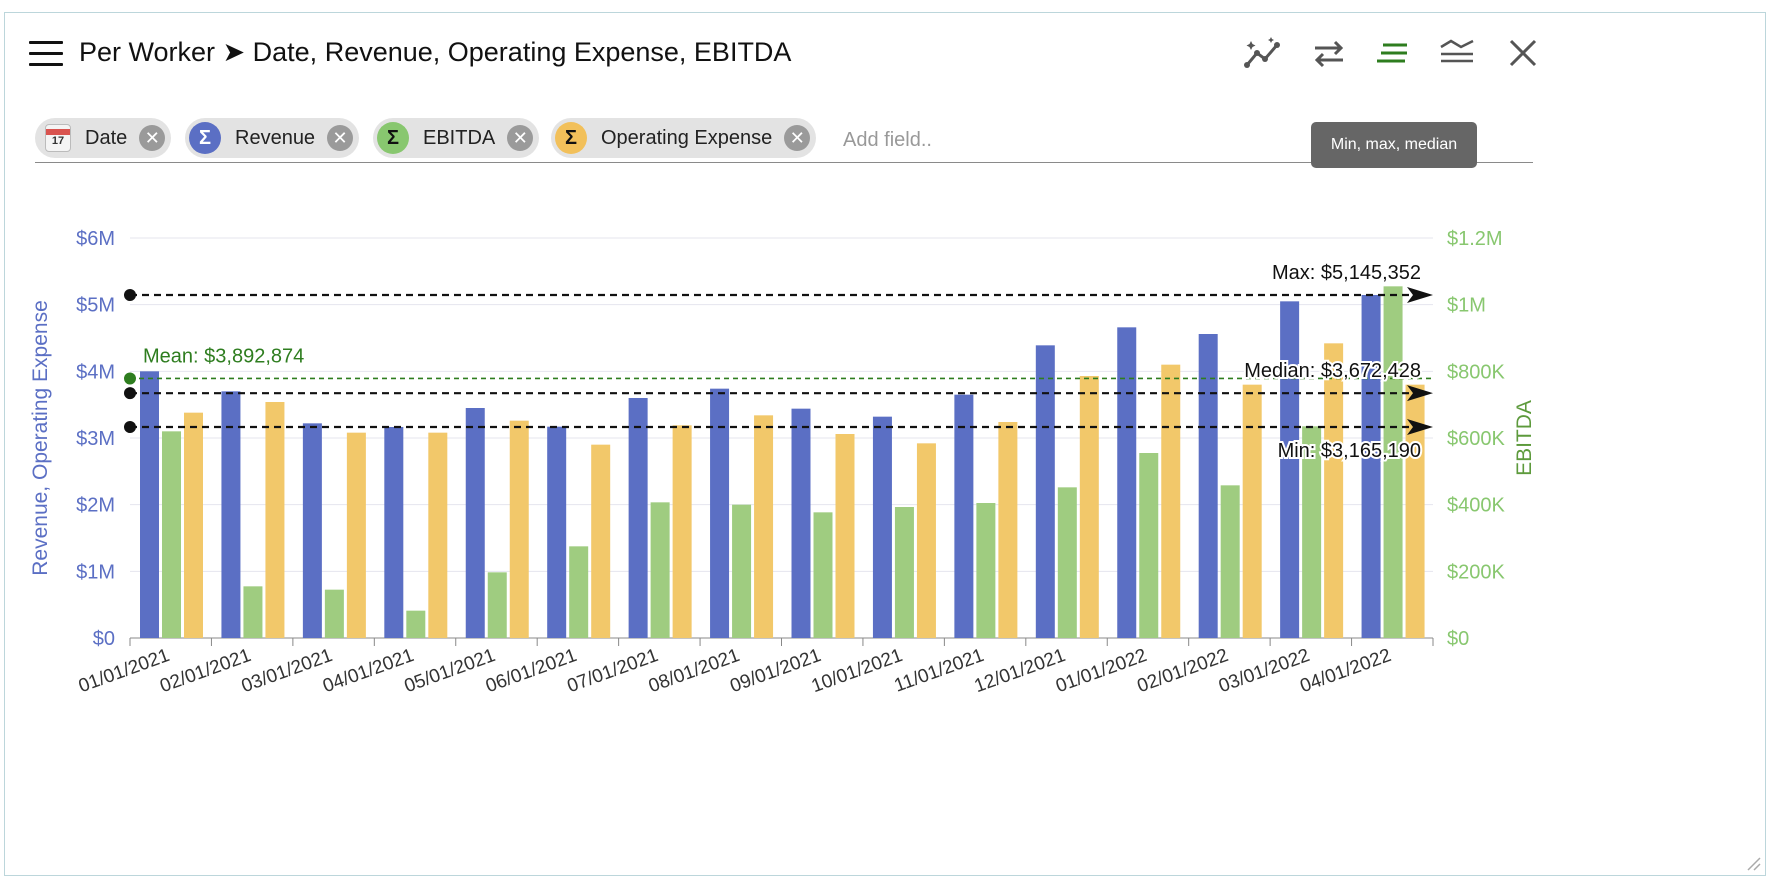  Describe the element at coordinates (58, 141) in the screenshot. I see `calendar-day: 17` at that location.